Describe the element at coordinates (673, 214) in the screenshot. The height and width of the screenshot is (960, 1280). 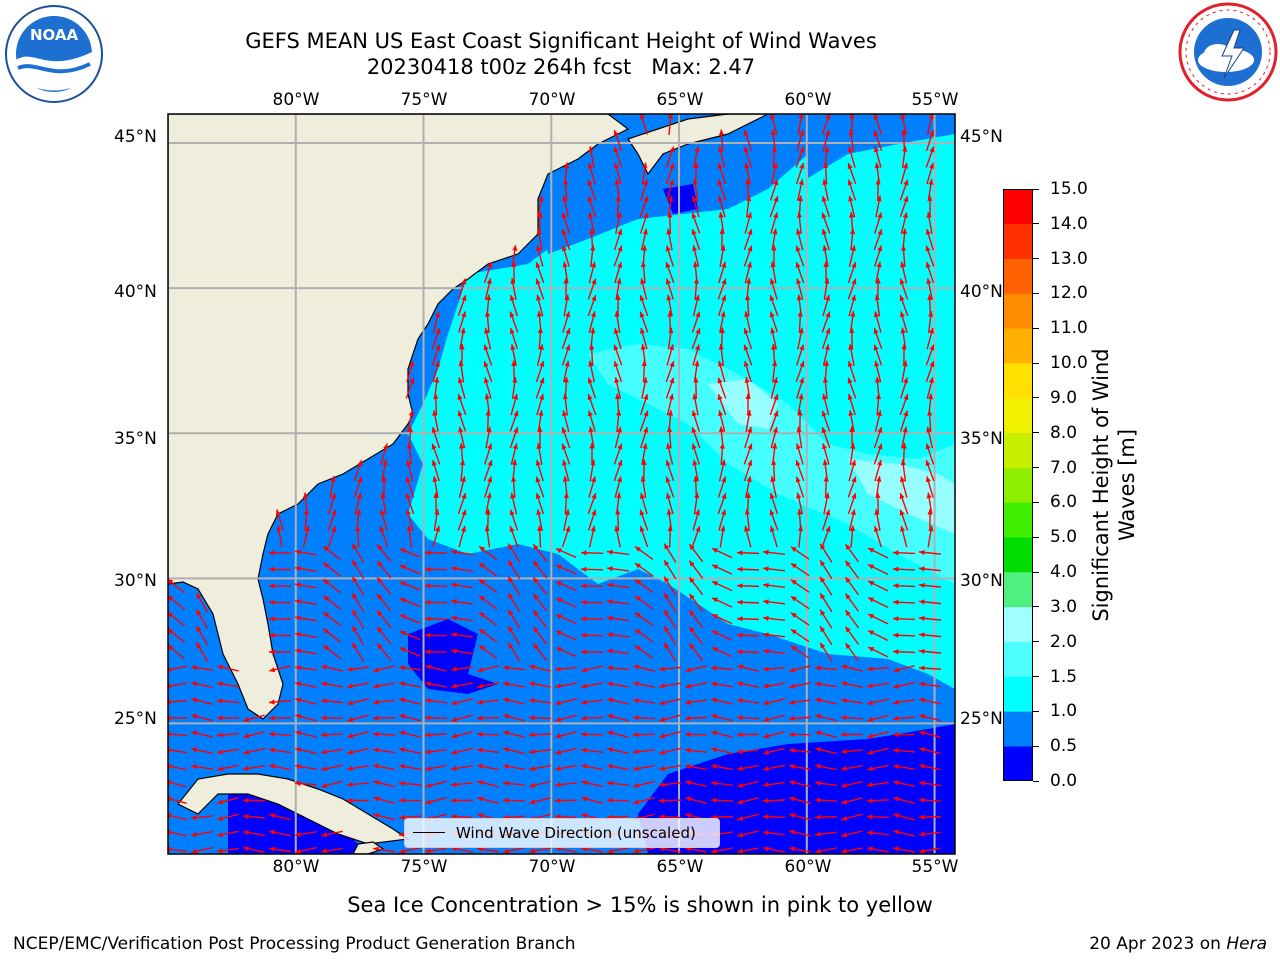
I see `wave-band-north` at that location.